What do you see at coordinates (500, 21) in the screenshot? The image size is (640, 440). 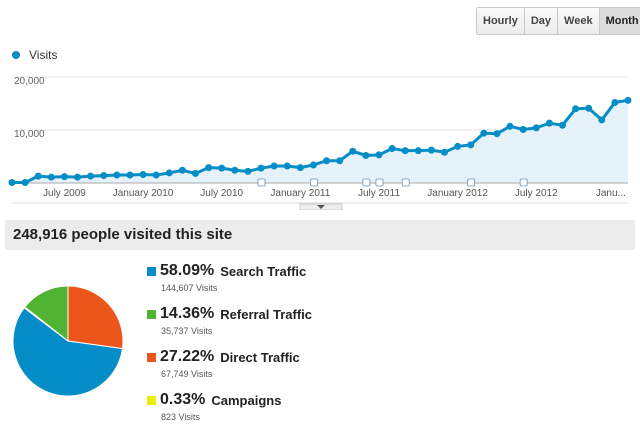 I see `hourly-button: Hourly` at bounding box center [500, 21].